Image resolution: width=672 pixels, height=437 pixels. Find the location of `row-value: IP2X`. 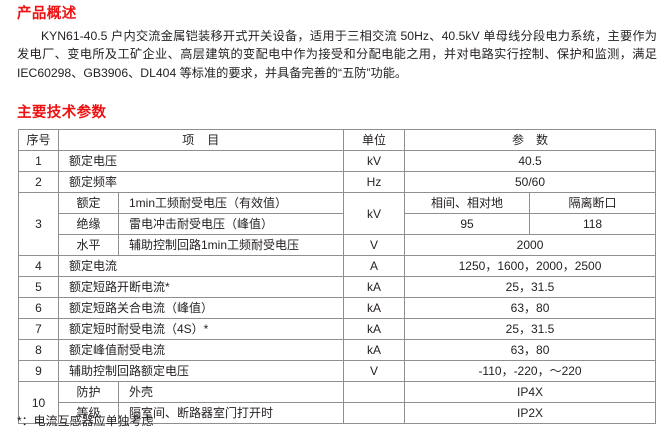

row-value: IP2X is located at coordinates (530, 413).